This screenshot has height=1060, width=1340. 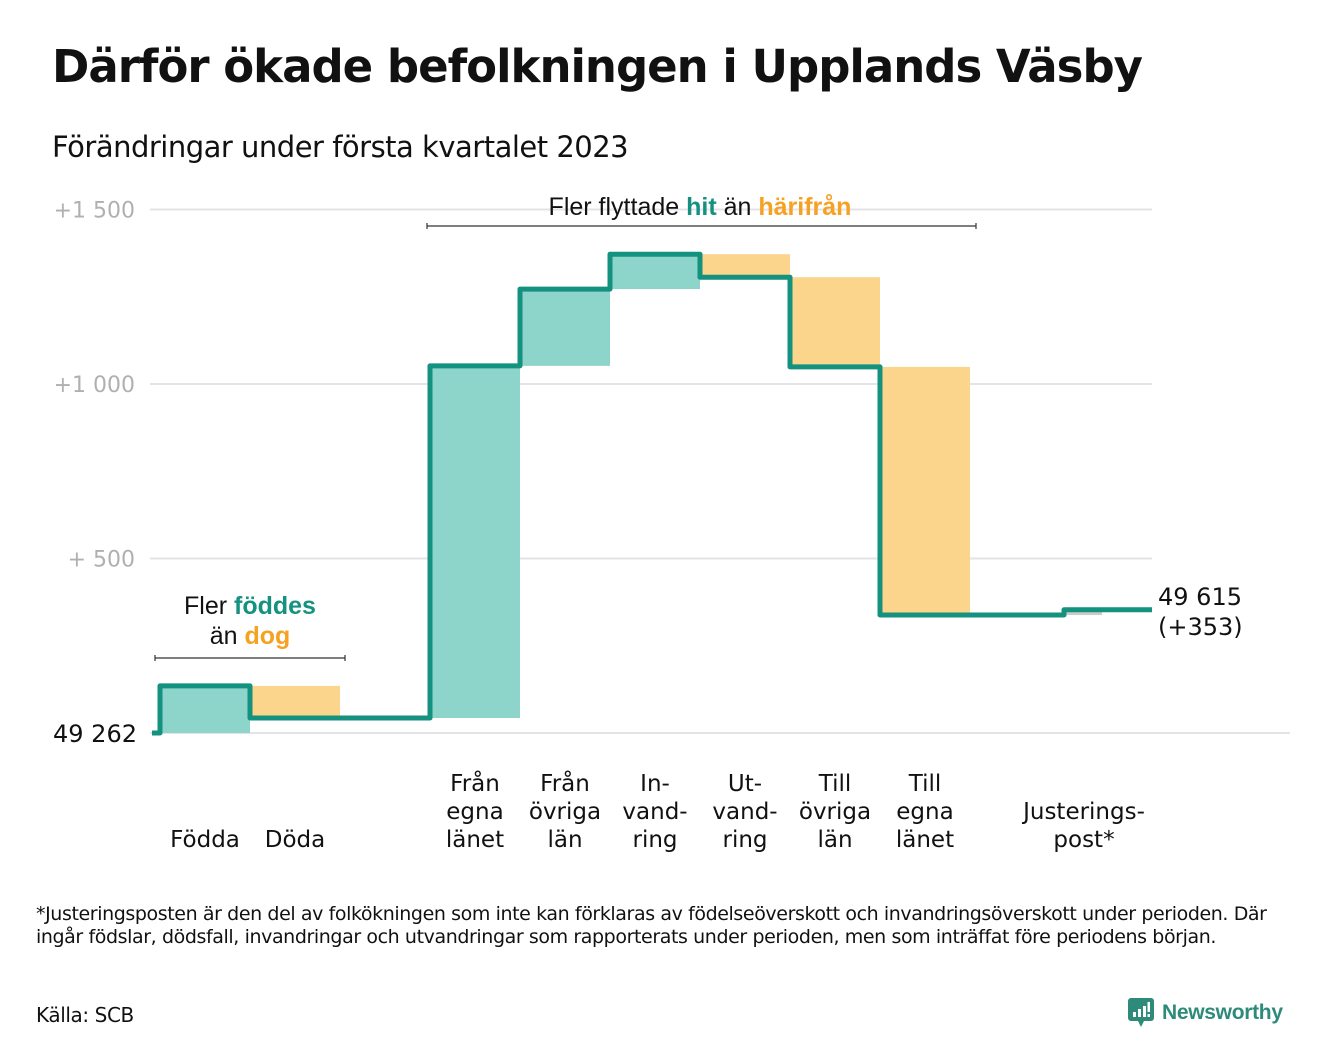 What do you see at coordinates (209, 606) in the screenshot?
I see `births-annotation-line1-part: Fler` at bounding box center [209, 606].